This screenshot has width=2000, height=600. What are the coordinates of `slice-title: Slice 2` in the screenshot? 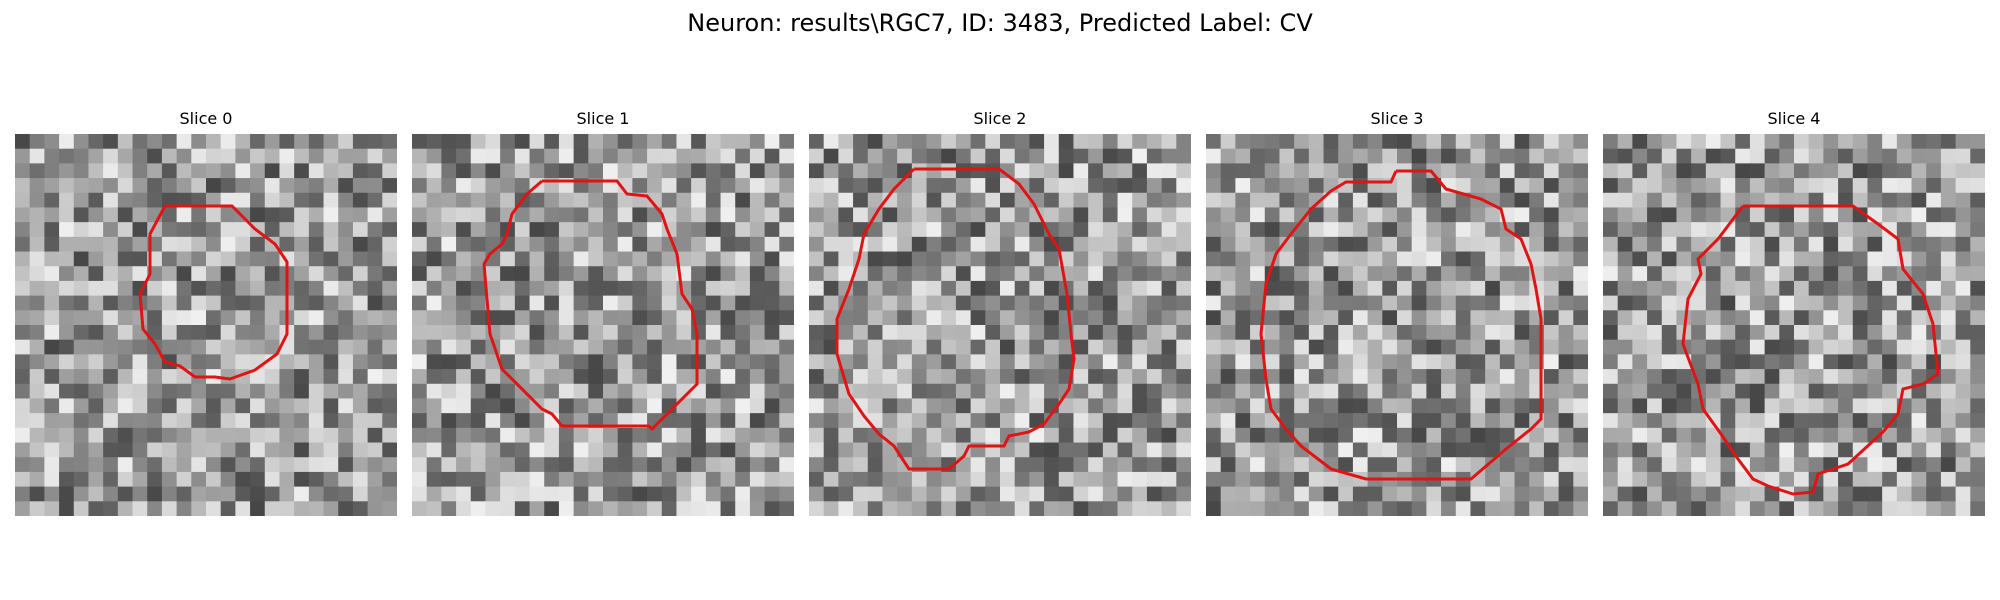 It's located at (1000, 119).